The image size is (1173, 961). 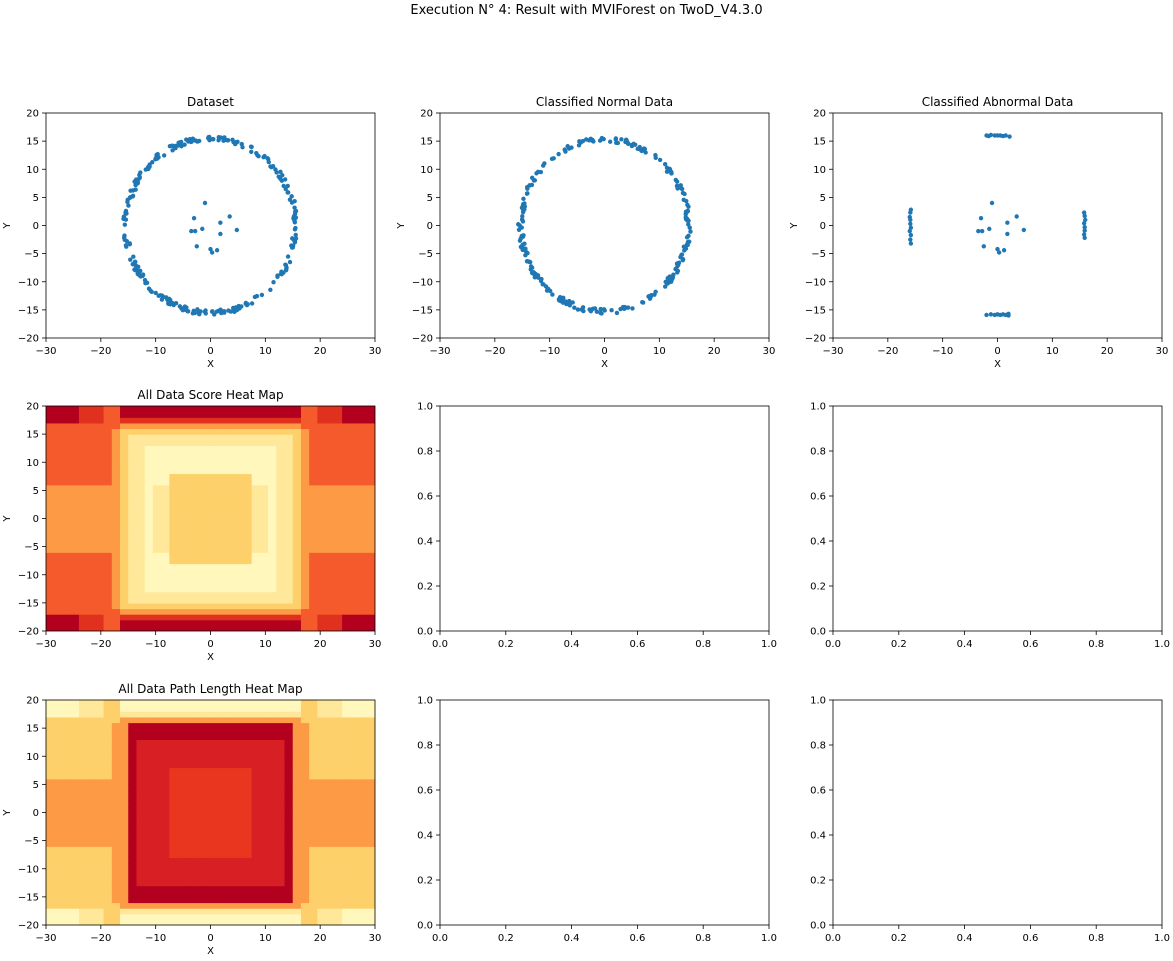 I want to click on x-tick-label: 30, so click(x=375, y=351).